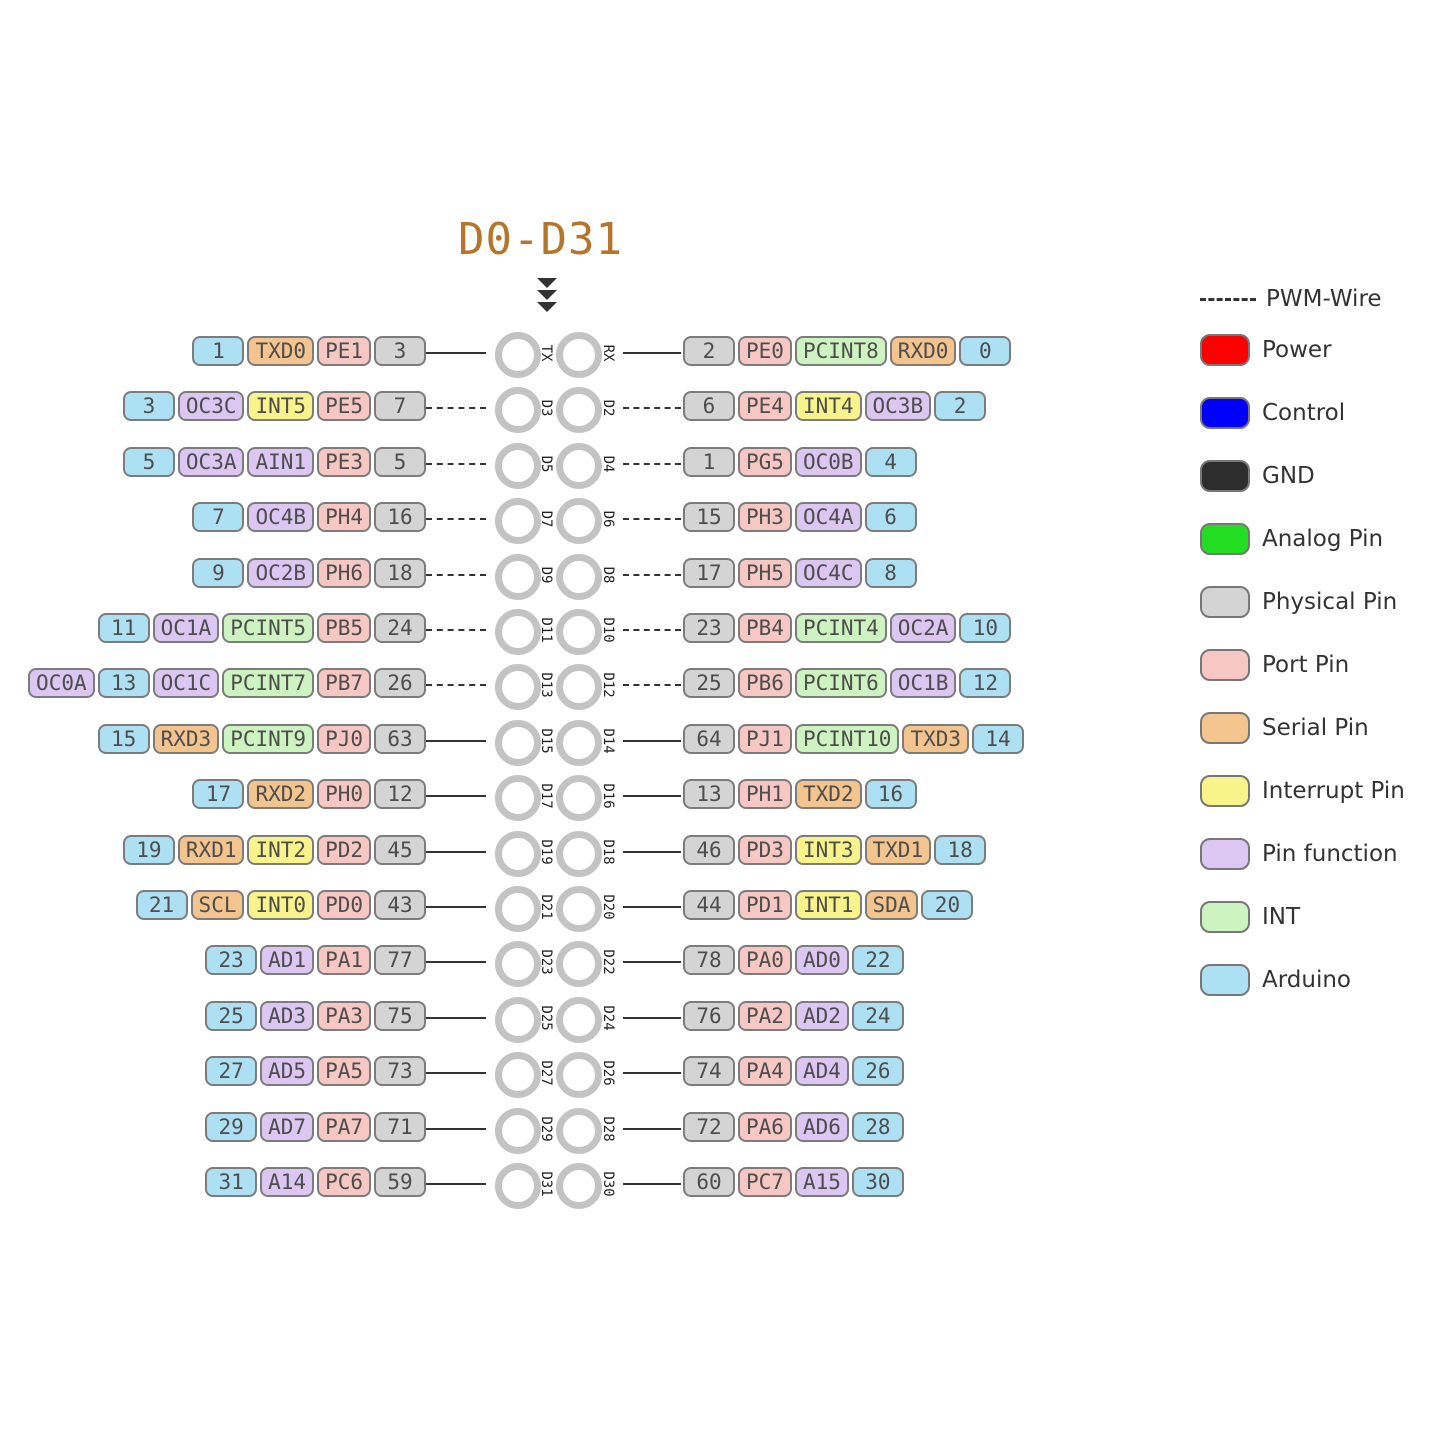 The image size is (1429, 1429). Describe the element at coordinates (211, 406) in the screenshot. I see `function-label: OC3C` at that location.